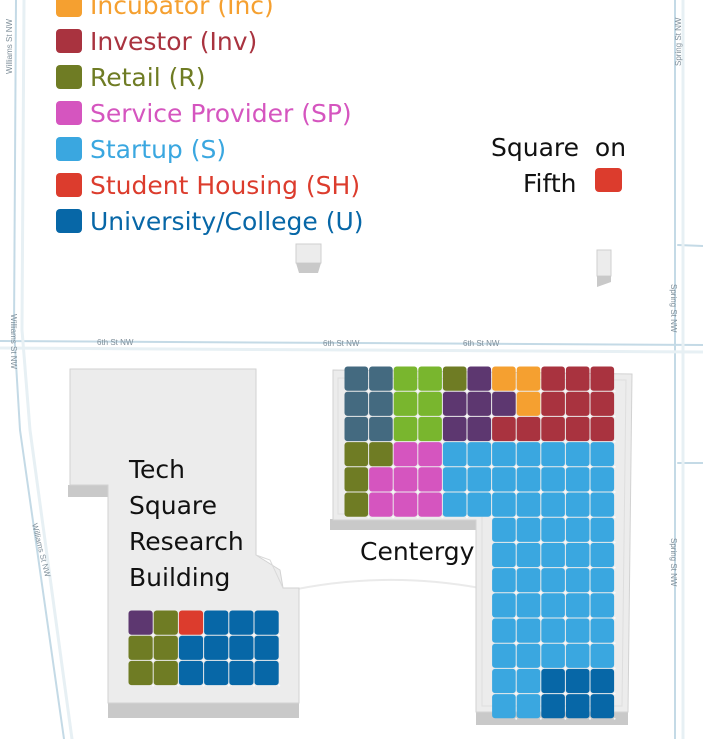 The height and width of the screenshot is (739, 703). I want to click on legend-label-retail: Retail (R), so click(148, 77).